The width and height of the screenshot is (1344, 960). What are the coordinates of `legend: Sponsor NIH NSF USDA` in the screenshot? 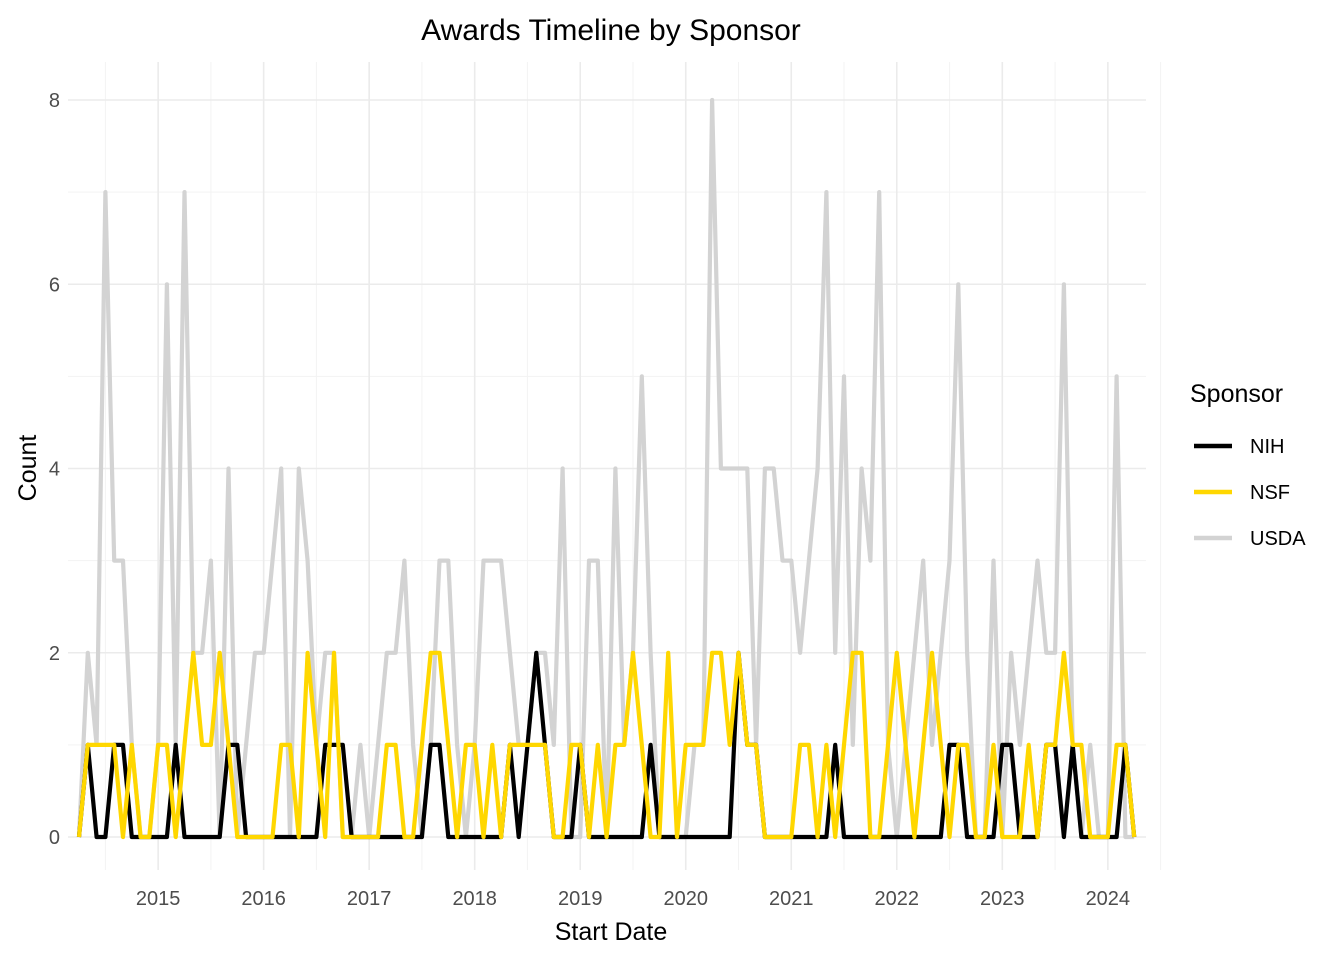 It's located at (1248, 465).